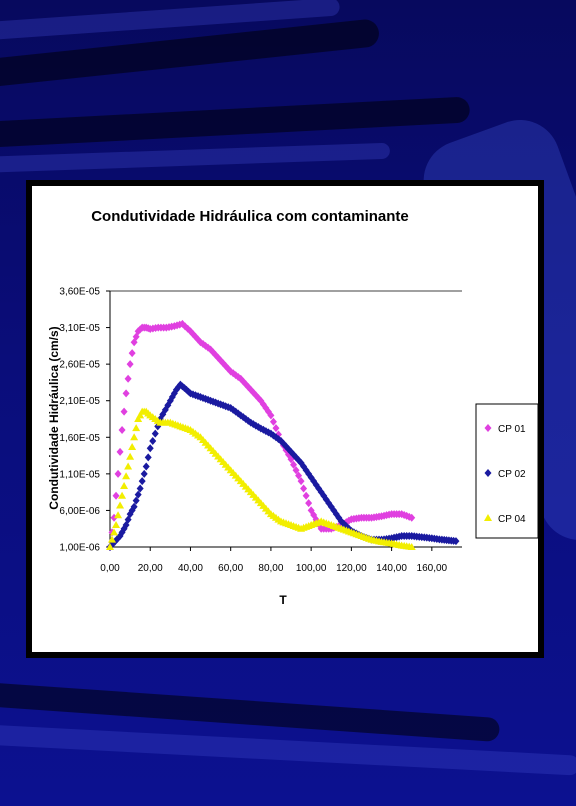  I want to click on y-tick-label: 3,10E-05, so click(79, 328).